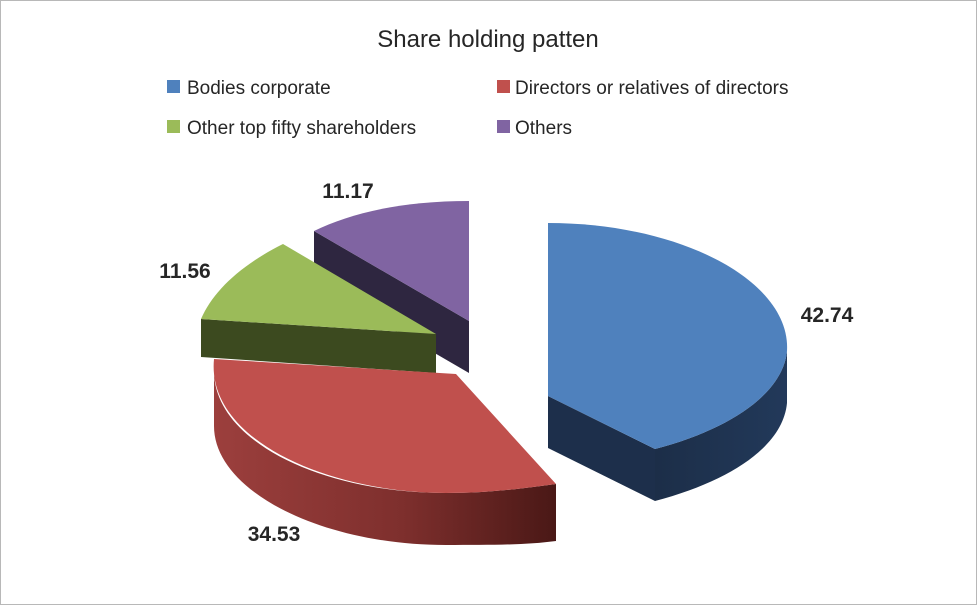 The height and width of the screenshot is (605, 977). Describe the element at coordinates (259, 88) in the screenshot. I see `legend-label-bodies-corporate: Bodies corporate` at that location.